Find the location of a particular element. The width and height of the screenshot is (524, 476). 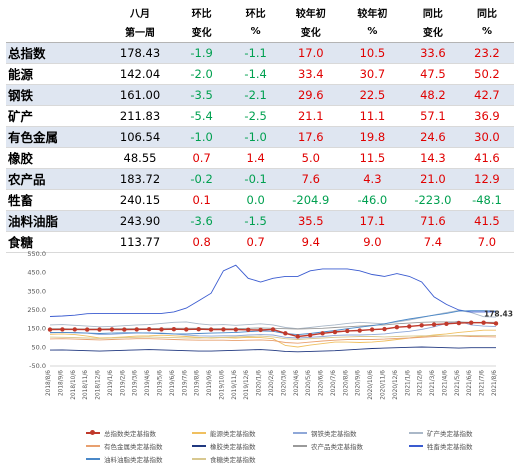

table-row: 总指数 178.43 -1.9 -1.1 17.0 10.5 33.6 23.2 is located at coordinates (260, 53).